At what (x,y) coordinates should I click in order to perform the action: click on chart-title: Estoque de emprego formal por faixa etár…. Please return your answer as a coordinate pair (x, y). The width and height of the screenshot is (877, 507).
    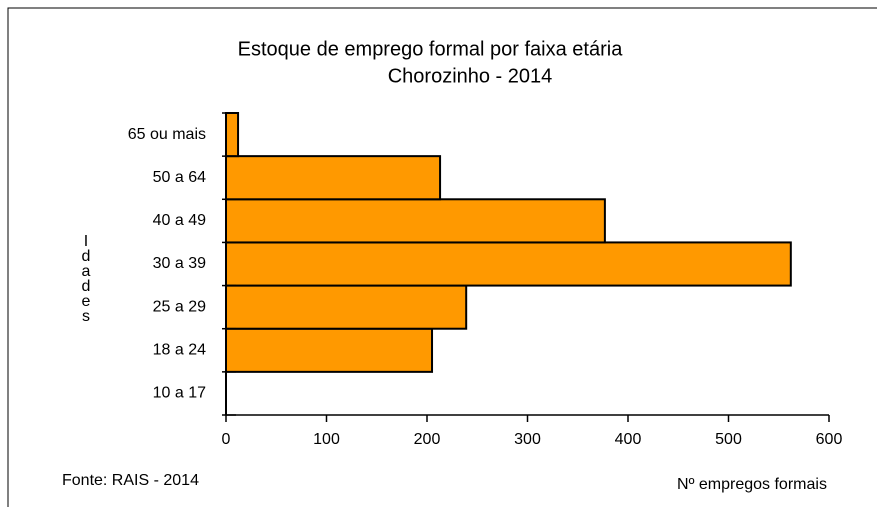
    Looking at the image, I should click on (431, 49).